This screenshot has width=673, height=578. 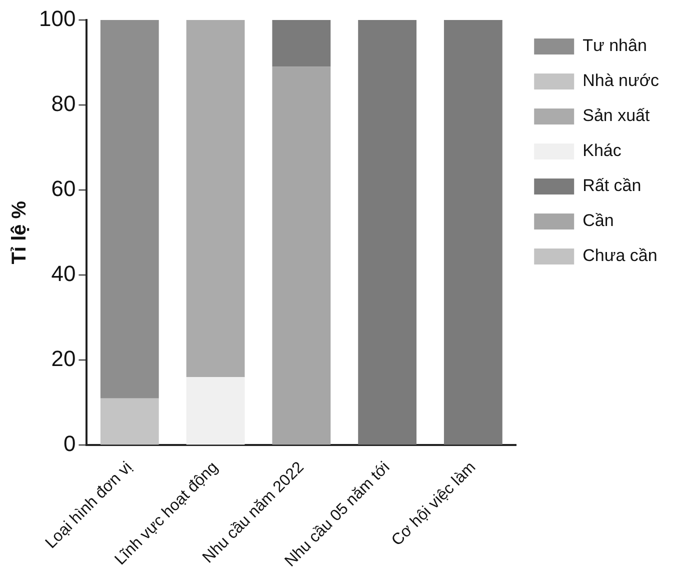 What do you see at coordinates (63, 359) in the screenshot?
I see `y-tick-label: 20` at bounding box center [63, 359].